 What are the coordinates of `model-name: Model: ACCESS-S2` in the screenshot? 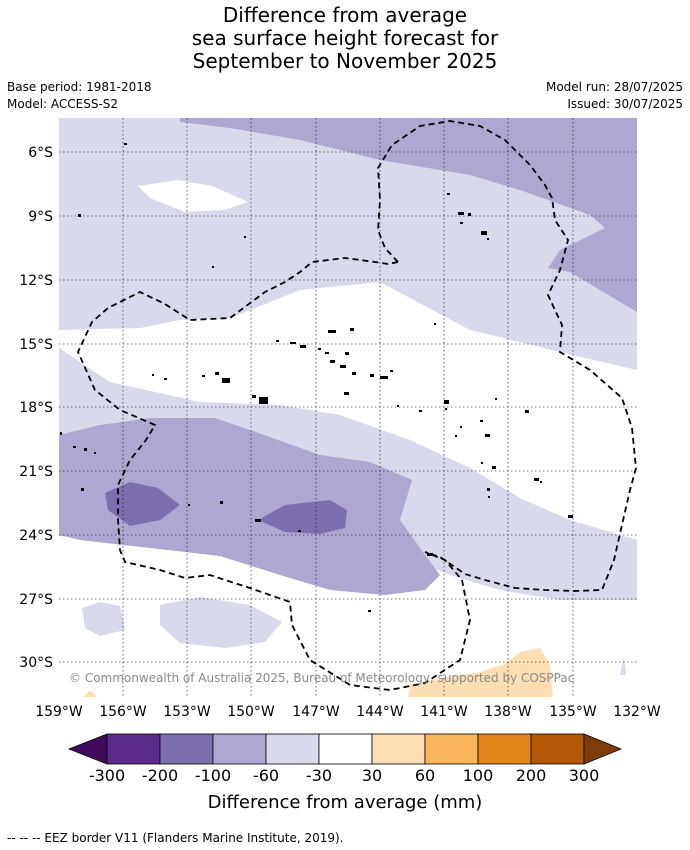 It's located at (63, 104).